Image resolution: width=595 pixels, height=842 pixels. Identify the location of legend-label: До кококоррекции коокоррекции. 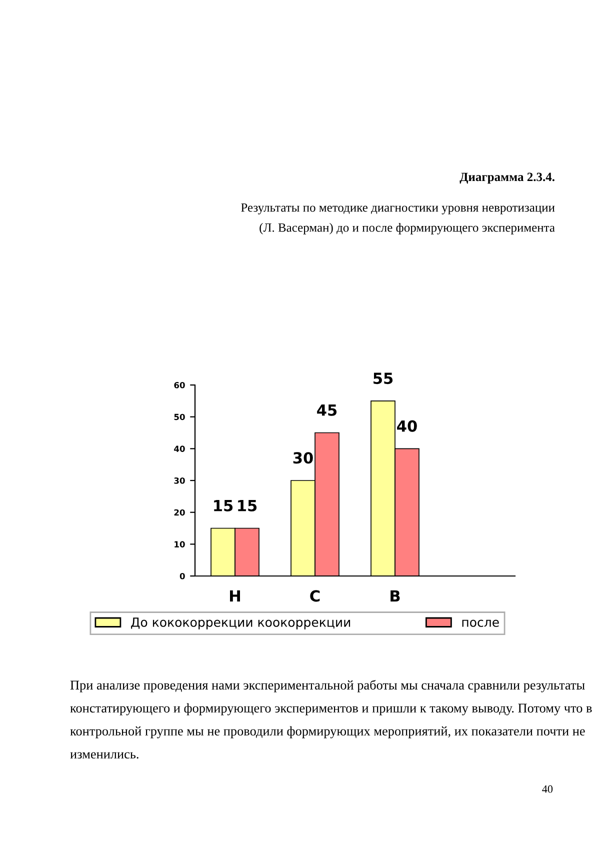
(240, 624).